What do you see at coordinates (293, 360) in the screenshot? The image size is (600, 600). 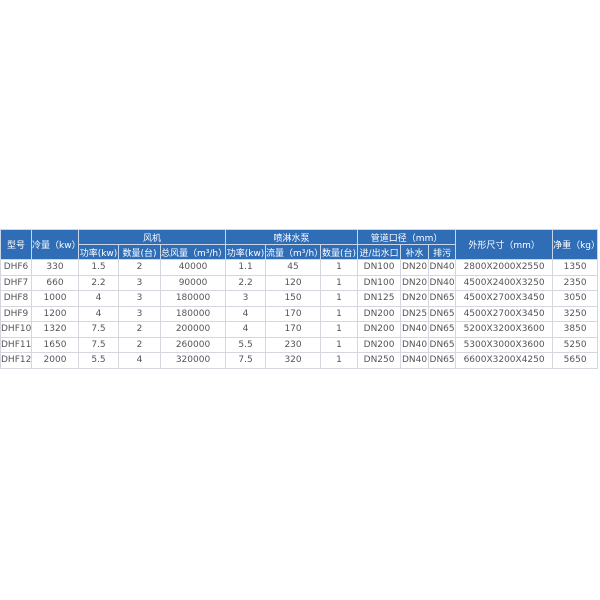 I see `table-cell: 320` at bounding box center [293, 360].